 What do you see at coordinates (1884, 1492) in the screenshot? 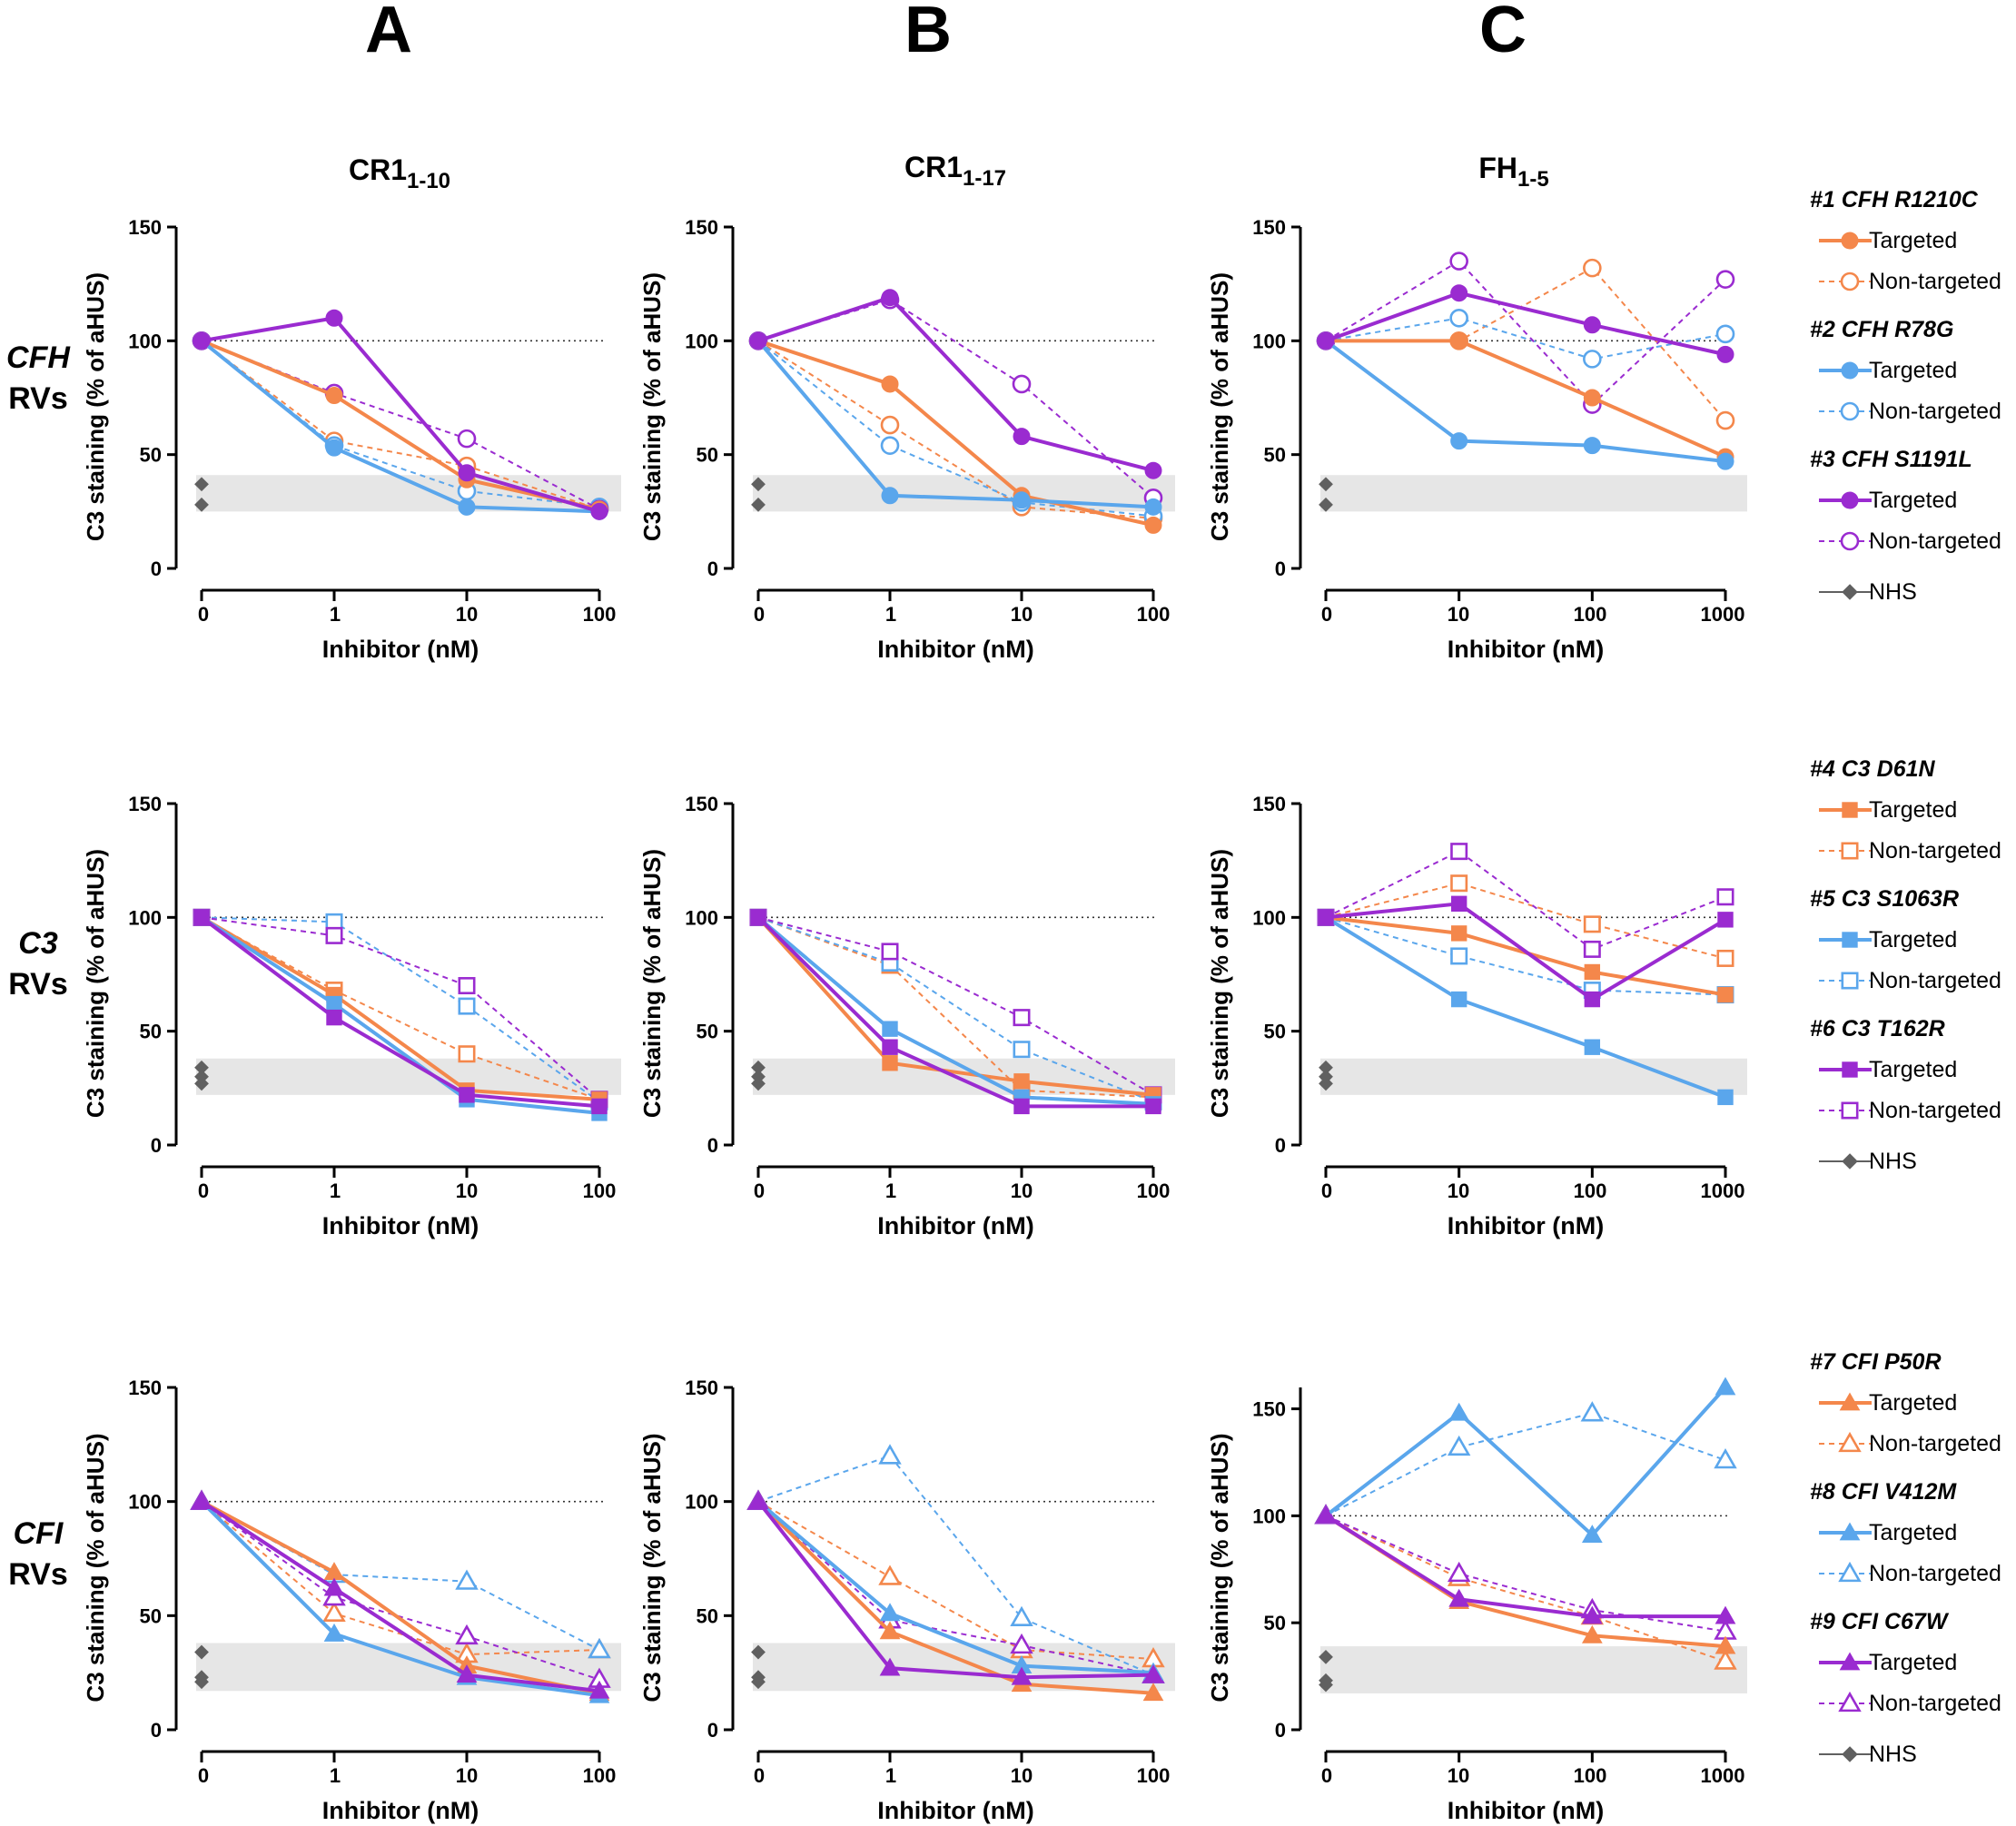
I see `legend-group-title: #8 CFI V412M` at bounding box center [1884, 1492].